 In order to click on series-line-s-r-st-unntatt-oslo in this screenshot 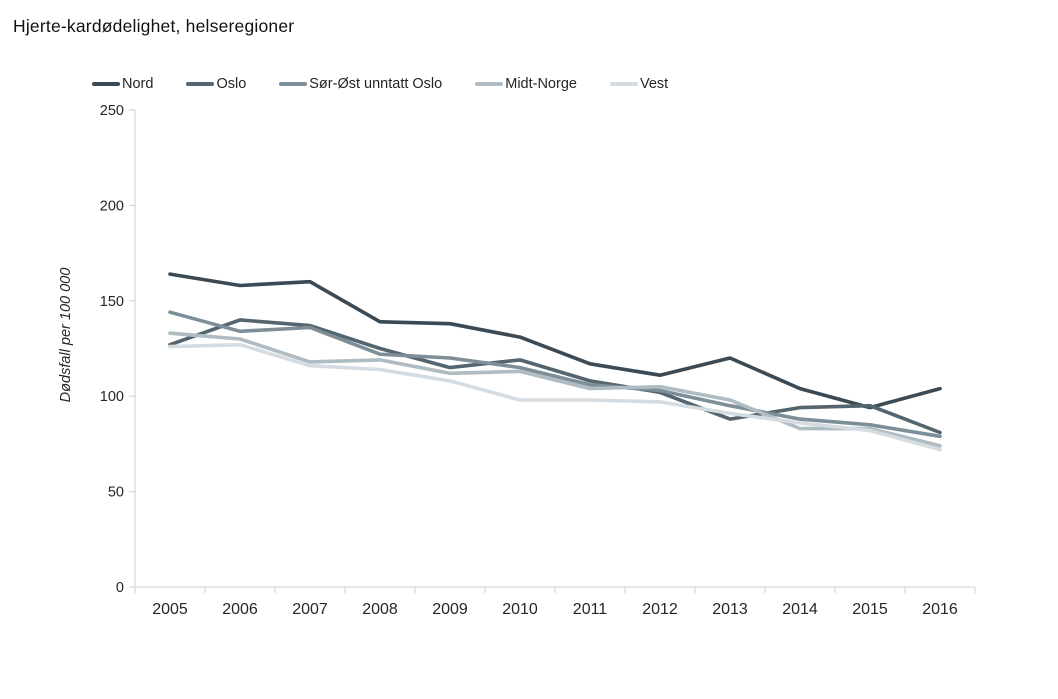, I will do `click(555, 374)`.